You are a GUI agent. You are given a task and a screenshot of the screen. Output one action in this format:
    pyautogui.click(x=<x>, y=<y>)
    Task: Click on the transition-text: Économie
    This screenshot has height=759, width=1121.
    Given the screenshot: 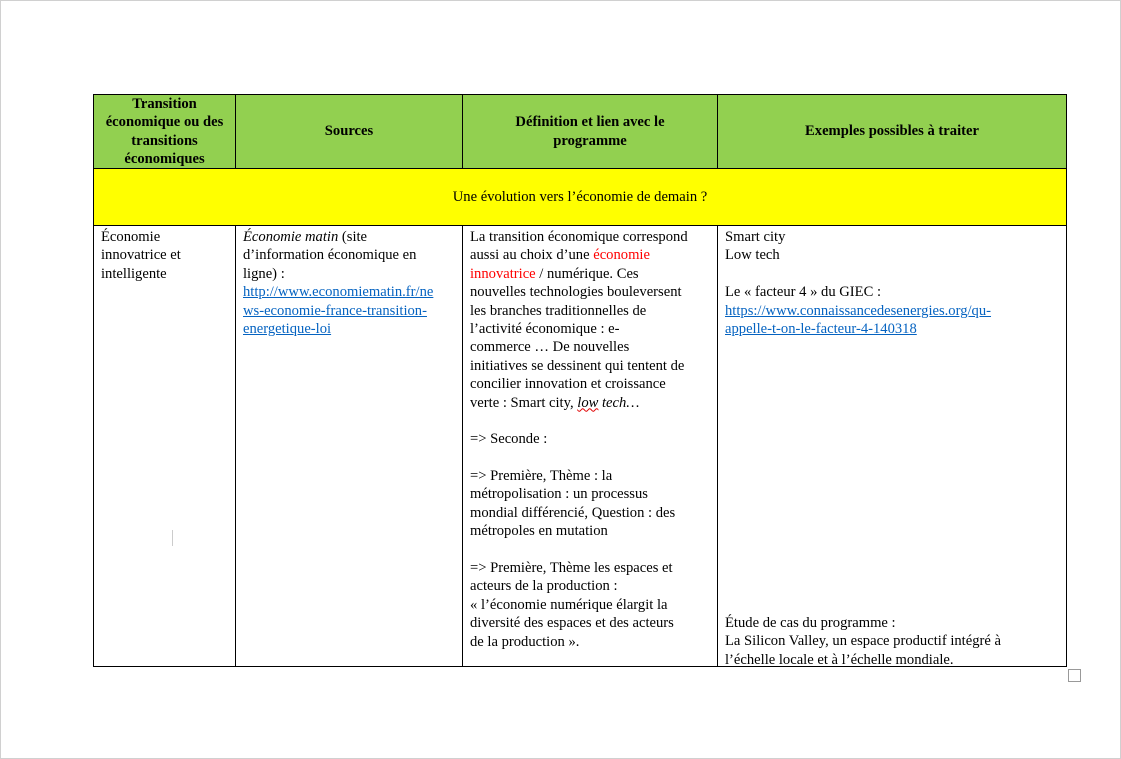 What is the action you would take?
    pyautogui.click(x=131, y=237)
    